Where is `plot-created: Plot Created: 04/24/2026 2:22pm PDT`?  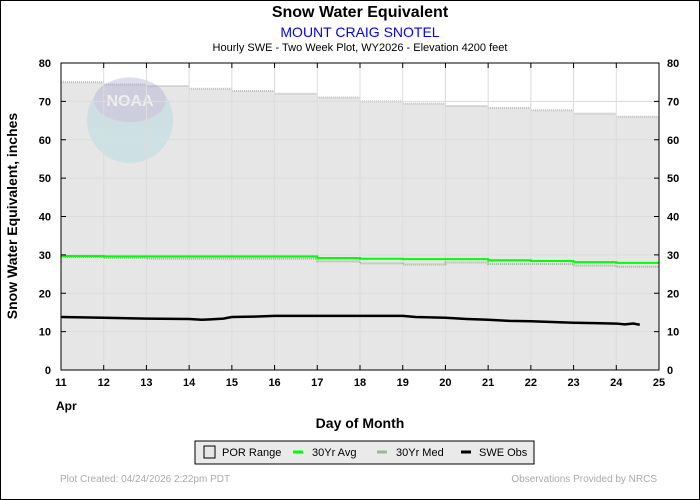
plot-created: Plot Created: 04/24/2026 2:22pm PDT is located at coordinates (145, 479).